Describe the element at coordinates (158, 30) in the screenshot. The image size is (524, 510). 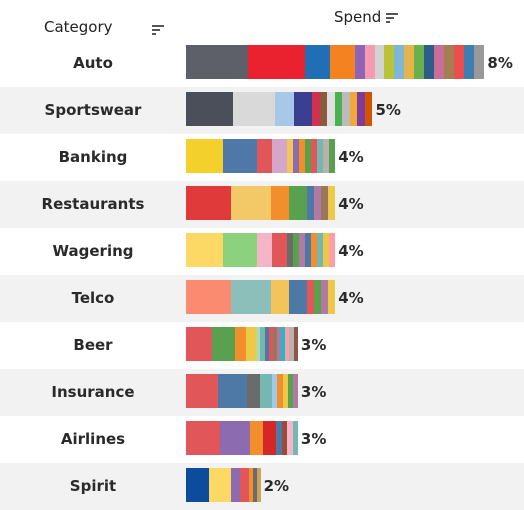
I see `sort-category-icon` at that location.